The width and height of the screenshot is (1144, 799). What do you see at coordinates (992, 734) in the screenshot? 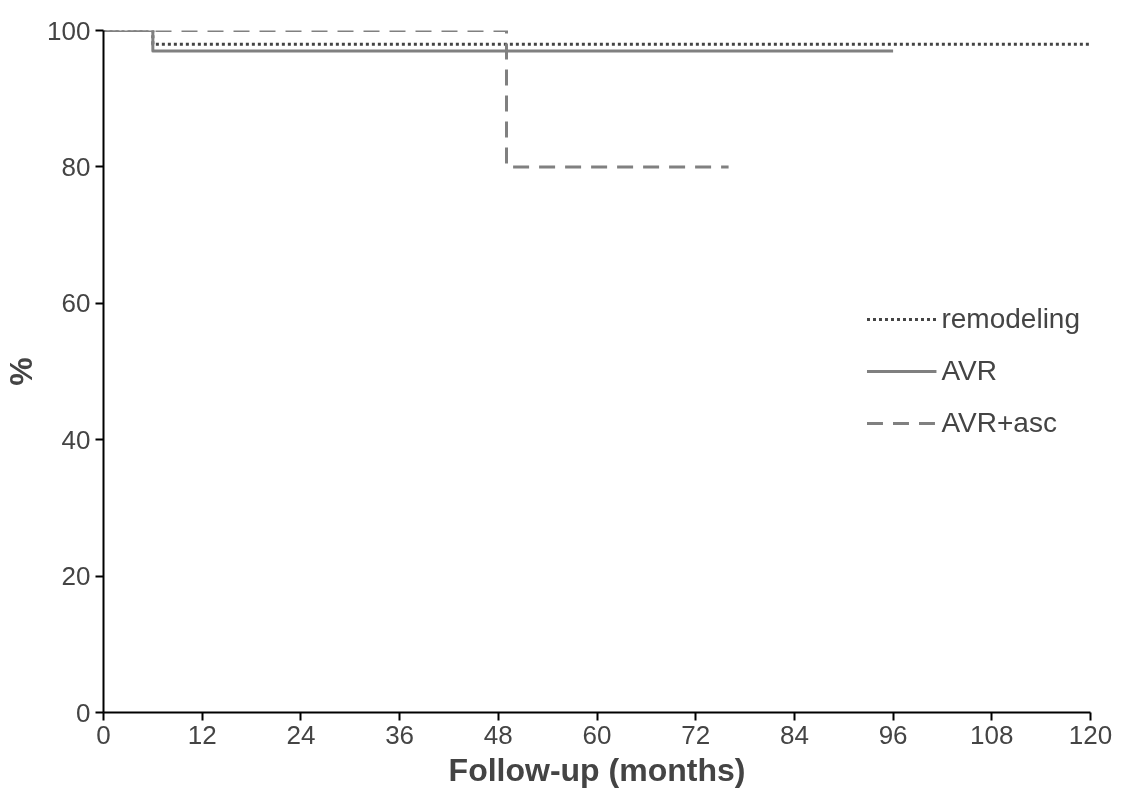
I see `x-tick-label: 108` at bounding box center [992, 734].